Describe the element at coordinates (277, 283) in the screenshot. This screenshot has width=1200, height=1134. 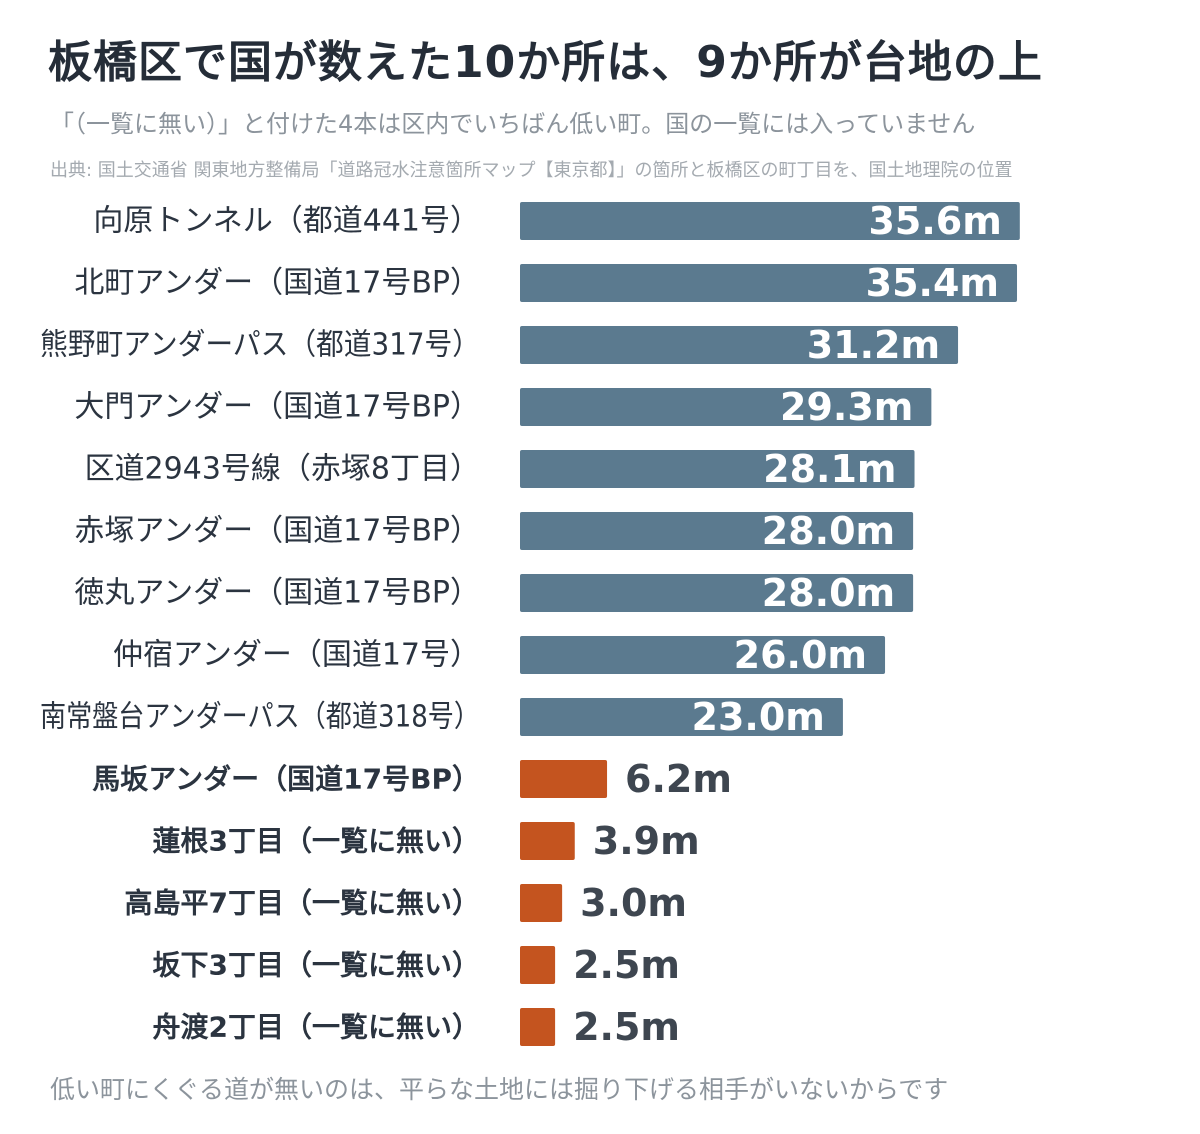
I see `category-label: 北町アンダー（国道17号BP）` at that location.